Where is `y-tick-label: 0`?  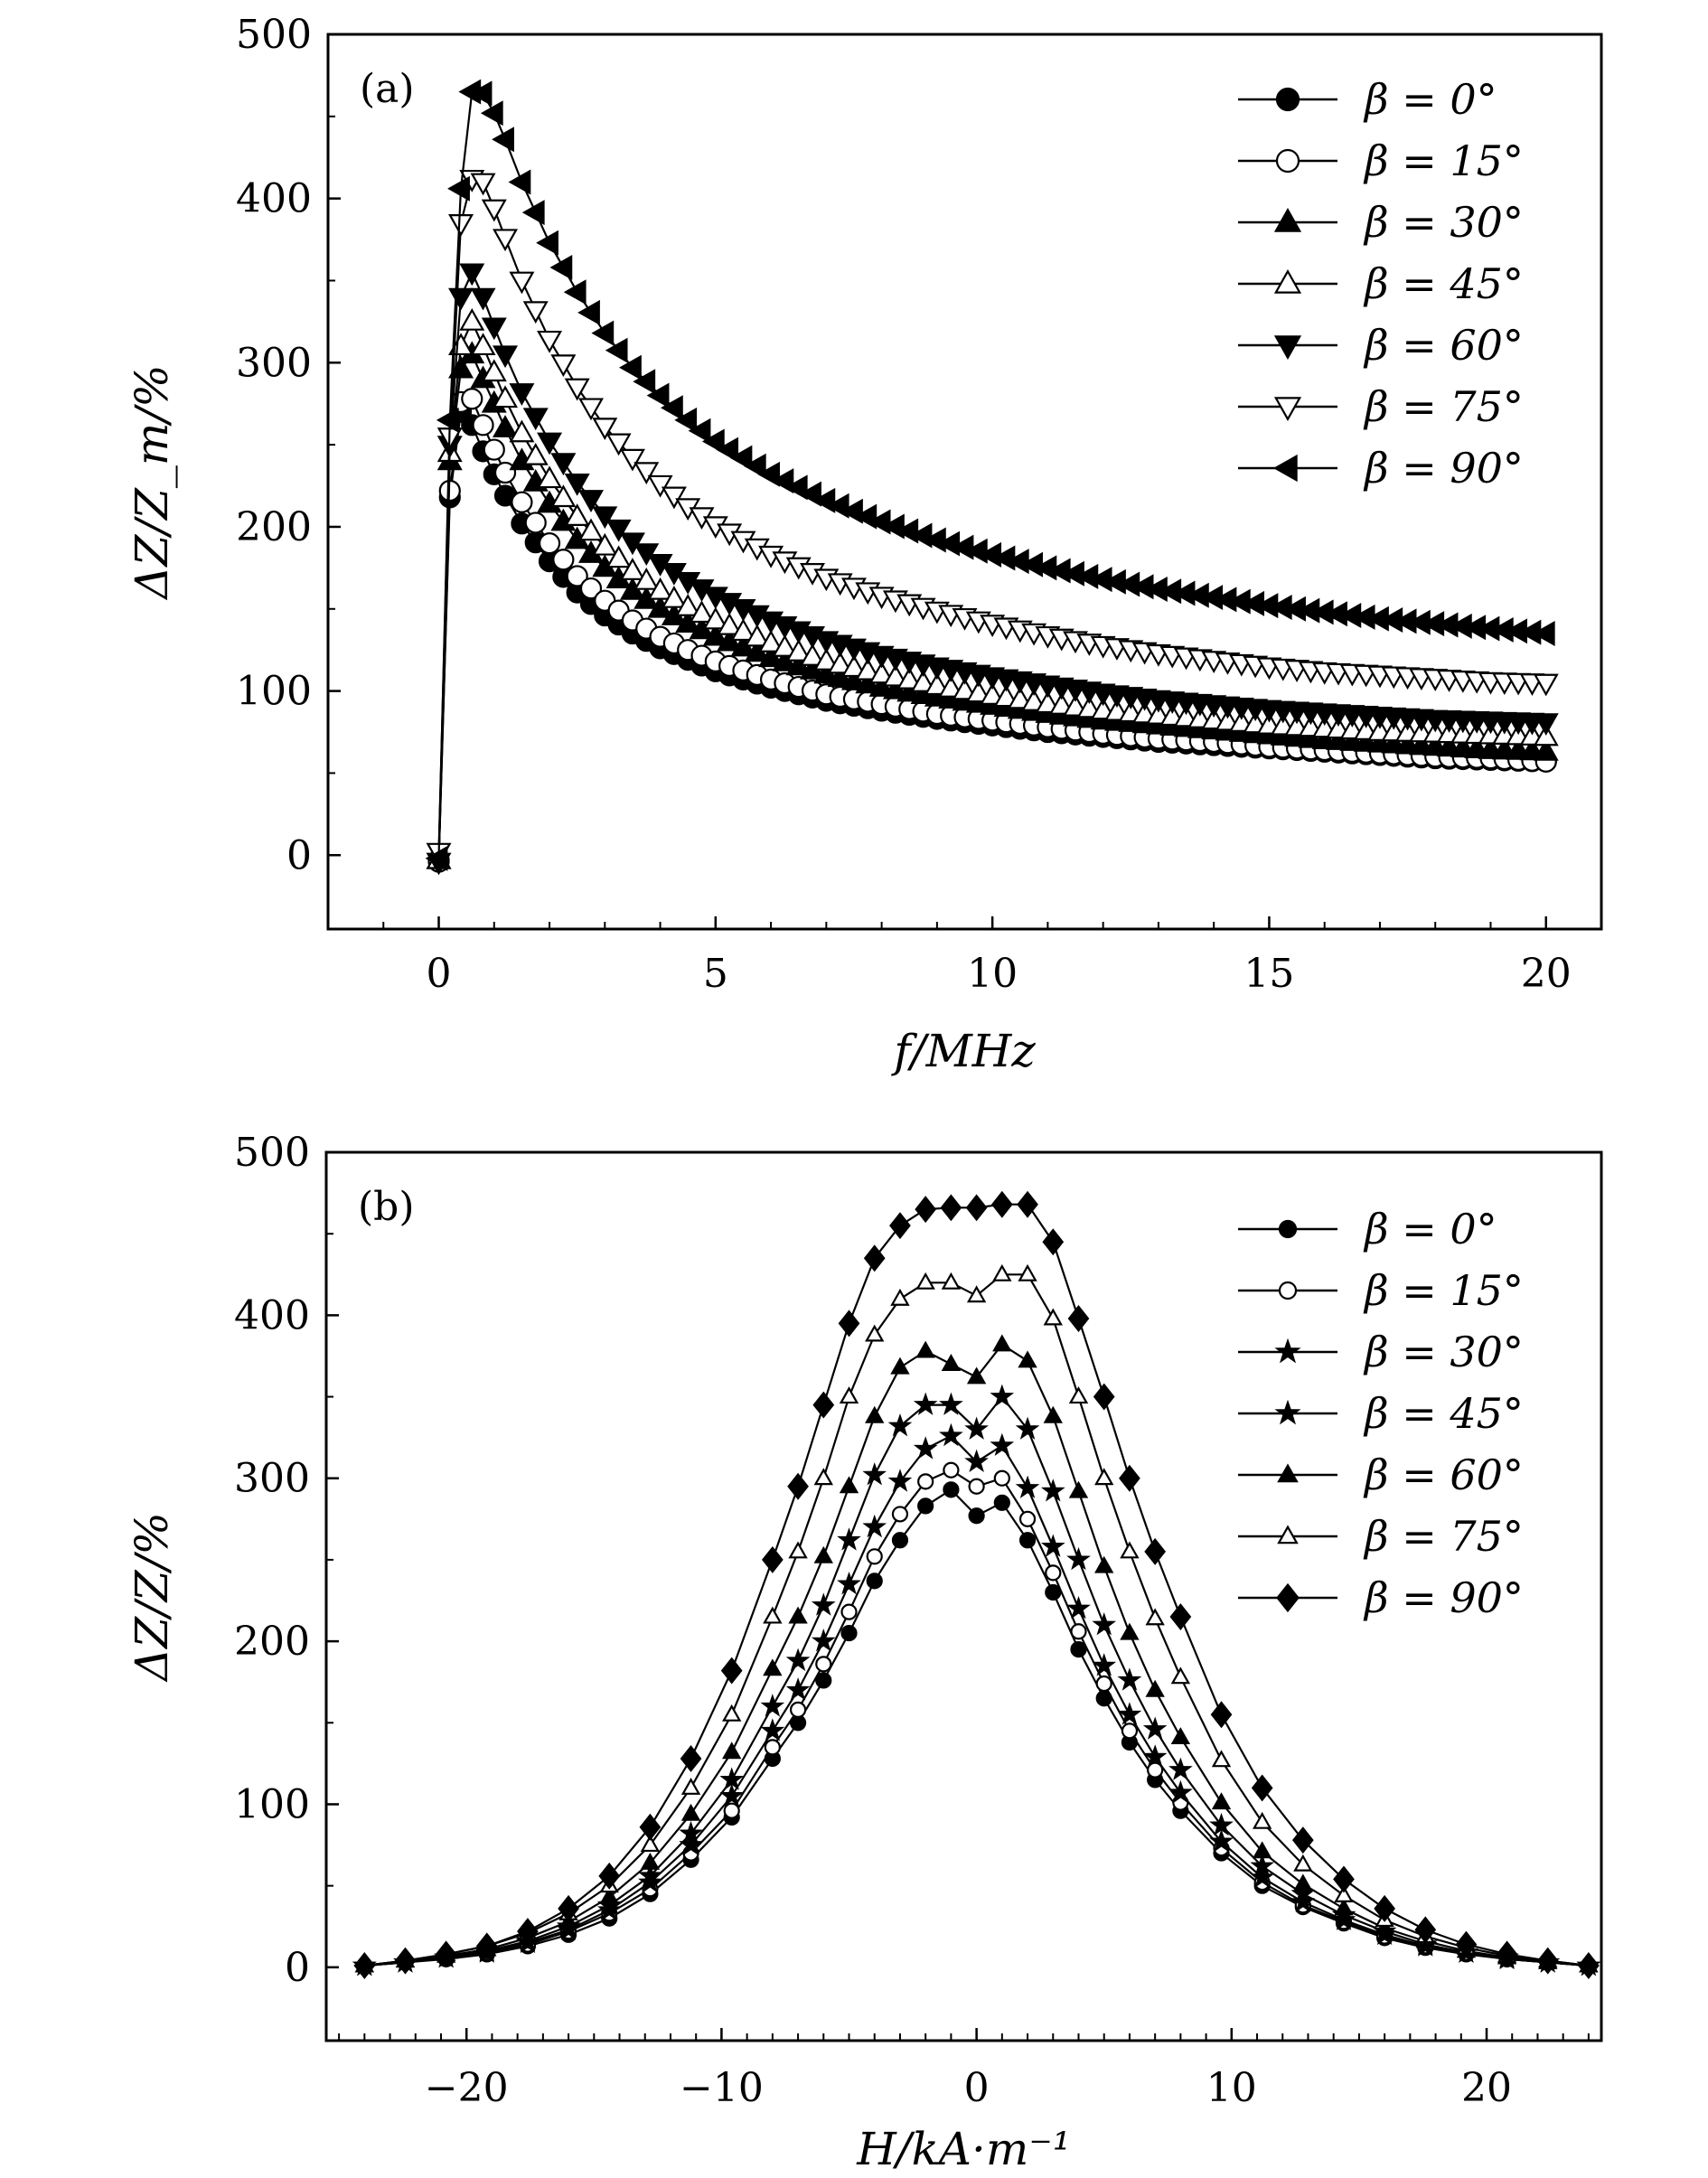 y-tick-label: 0 is located at coordinates (297, 1968).